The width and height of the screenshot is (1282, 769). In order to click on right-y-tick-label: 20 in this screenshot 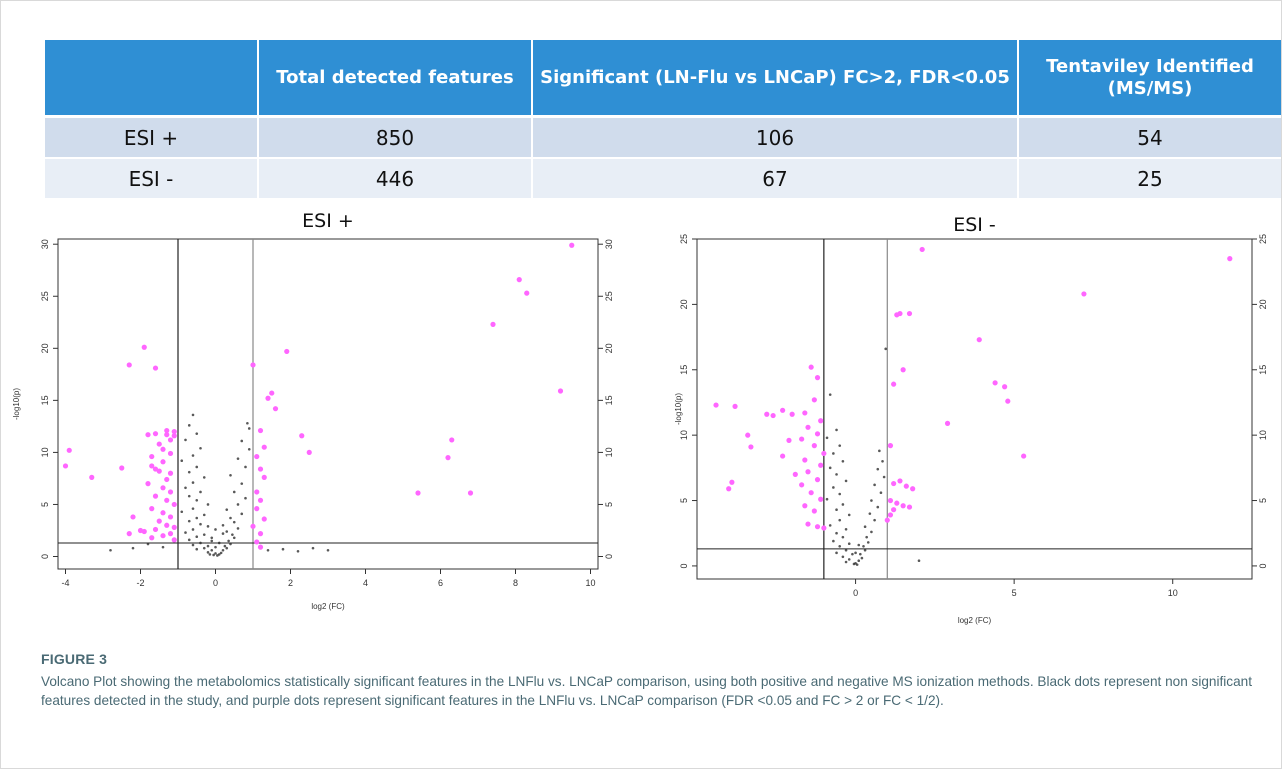, I will do `click(609, 348)`.